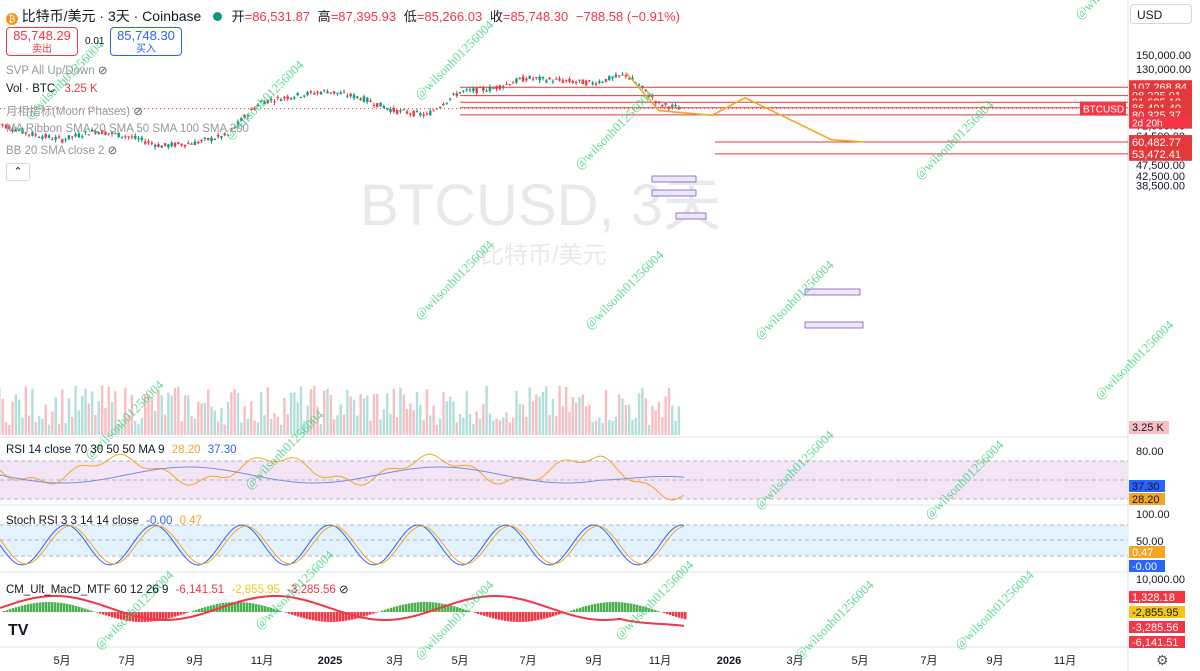 This screenshot has height=671, width=1200. I want to click on indicator-moon: 月相指标(Moon Phases) ⊘, so click(74, 111).